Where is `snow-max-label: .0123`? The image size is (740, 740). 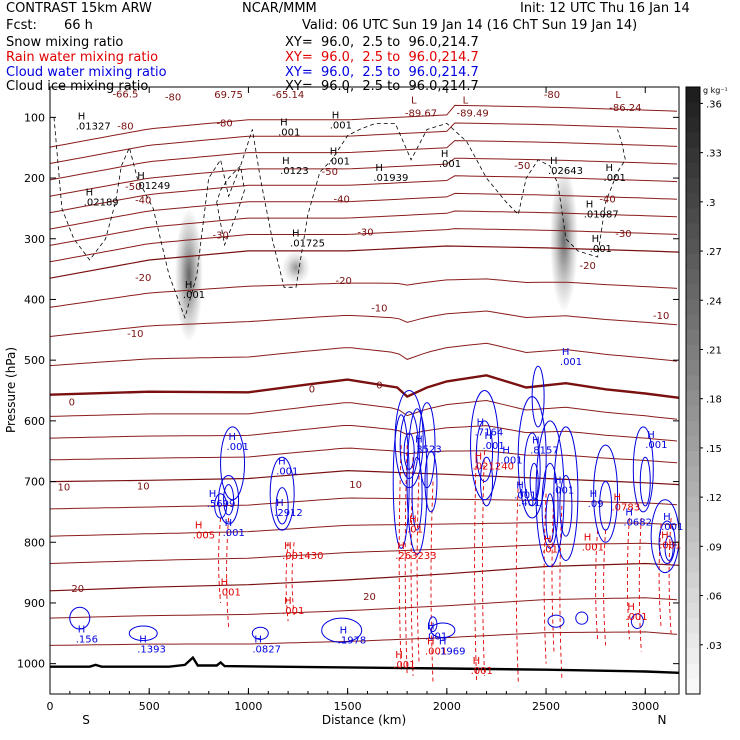 snow-max-label: .0123 is located at coordinates (294, 171).